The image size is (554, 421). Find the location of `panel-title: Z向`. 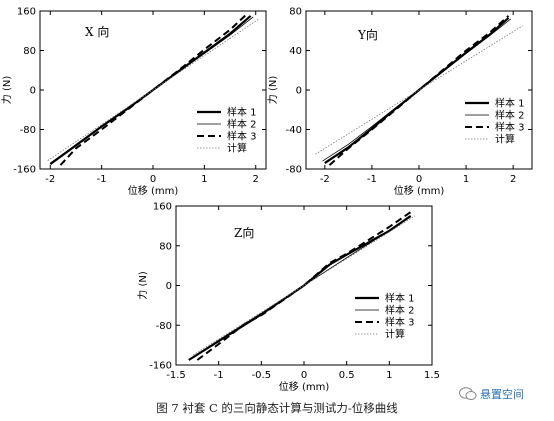

panel-title: Z向 is located at coordinates (244, 232).